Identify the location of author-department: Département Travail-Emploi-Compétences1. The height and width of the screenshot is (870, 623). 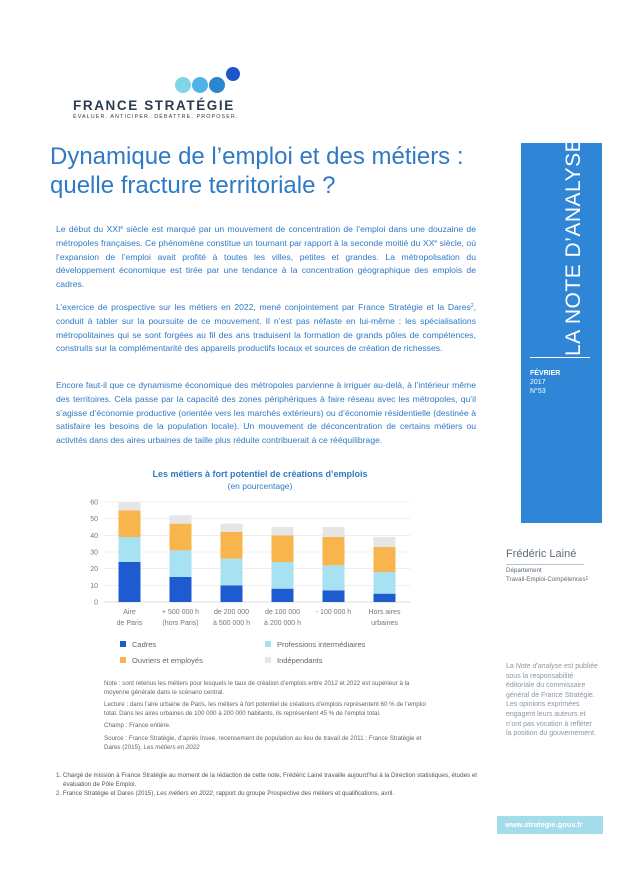
(556, 575).